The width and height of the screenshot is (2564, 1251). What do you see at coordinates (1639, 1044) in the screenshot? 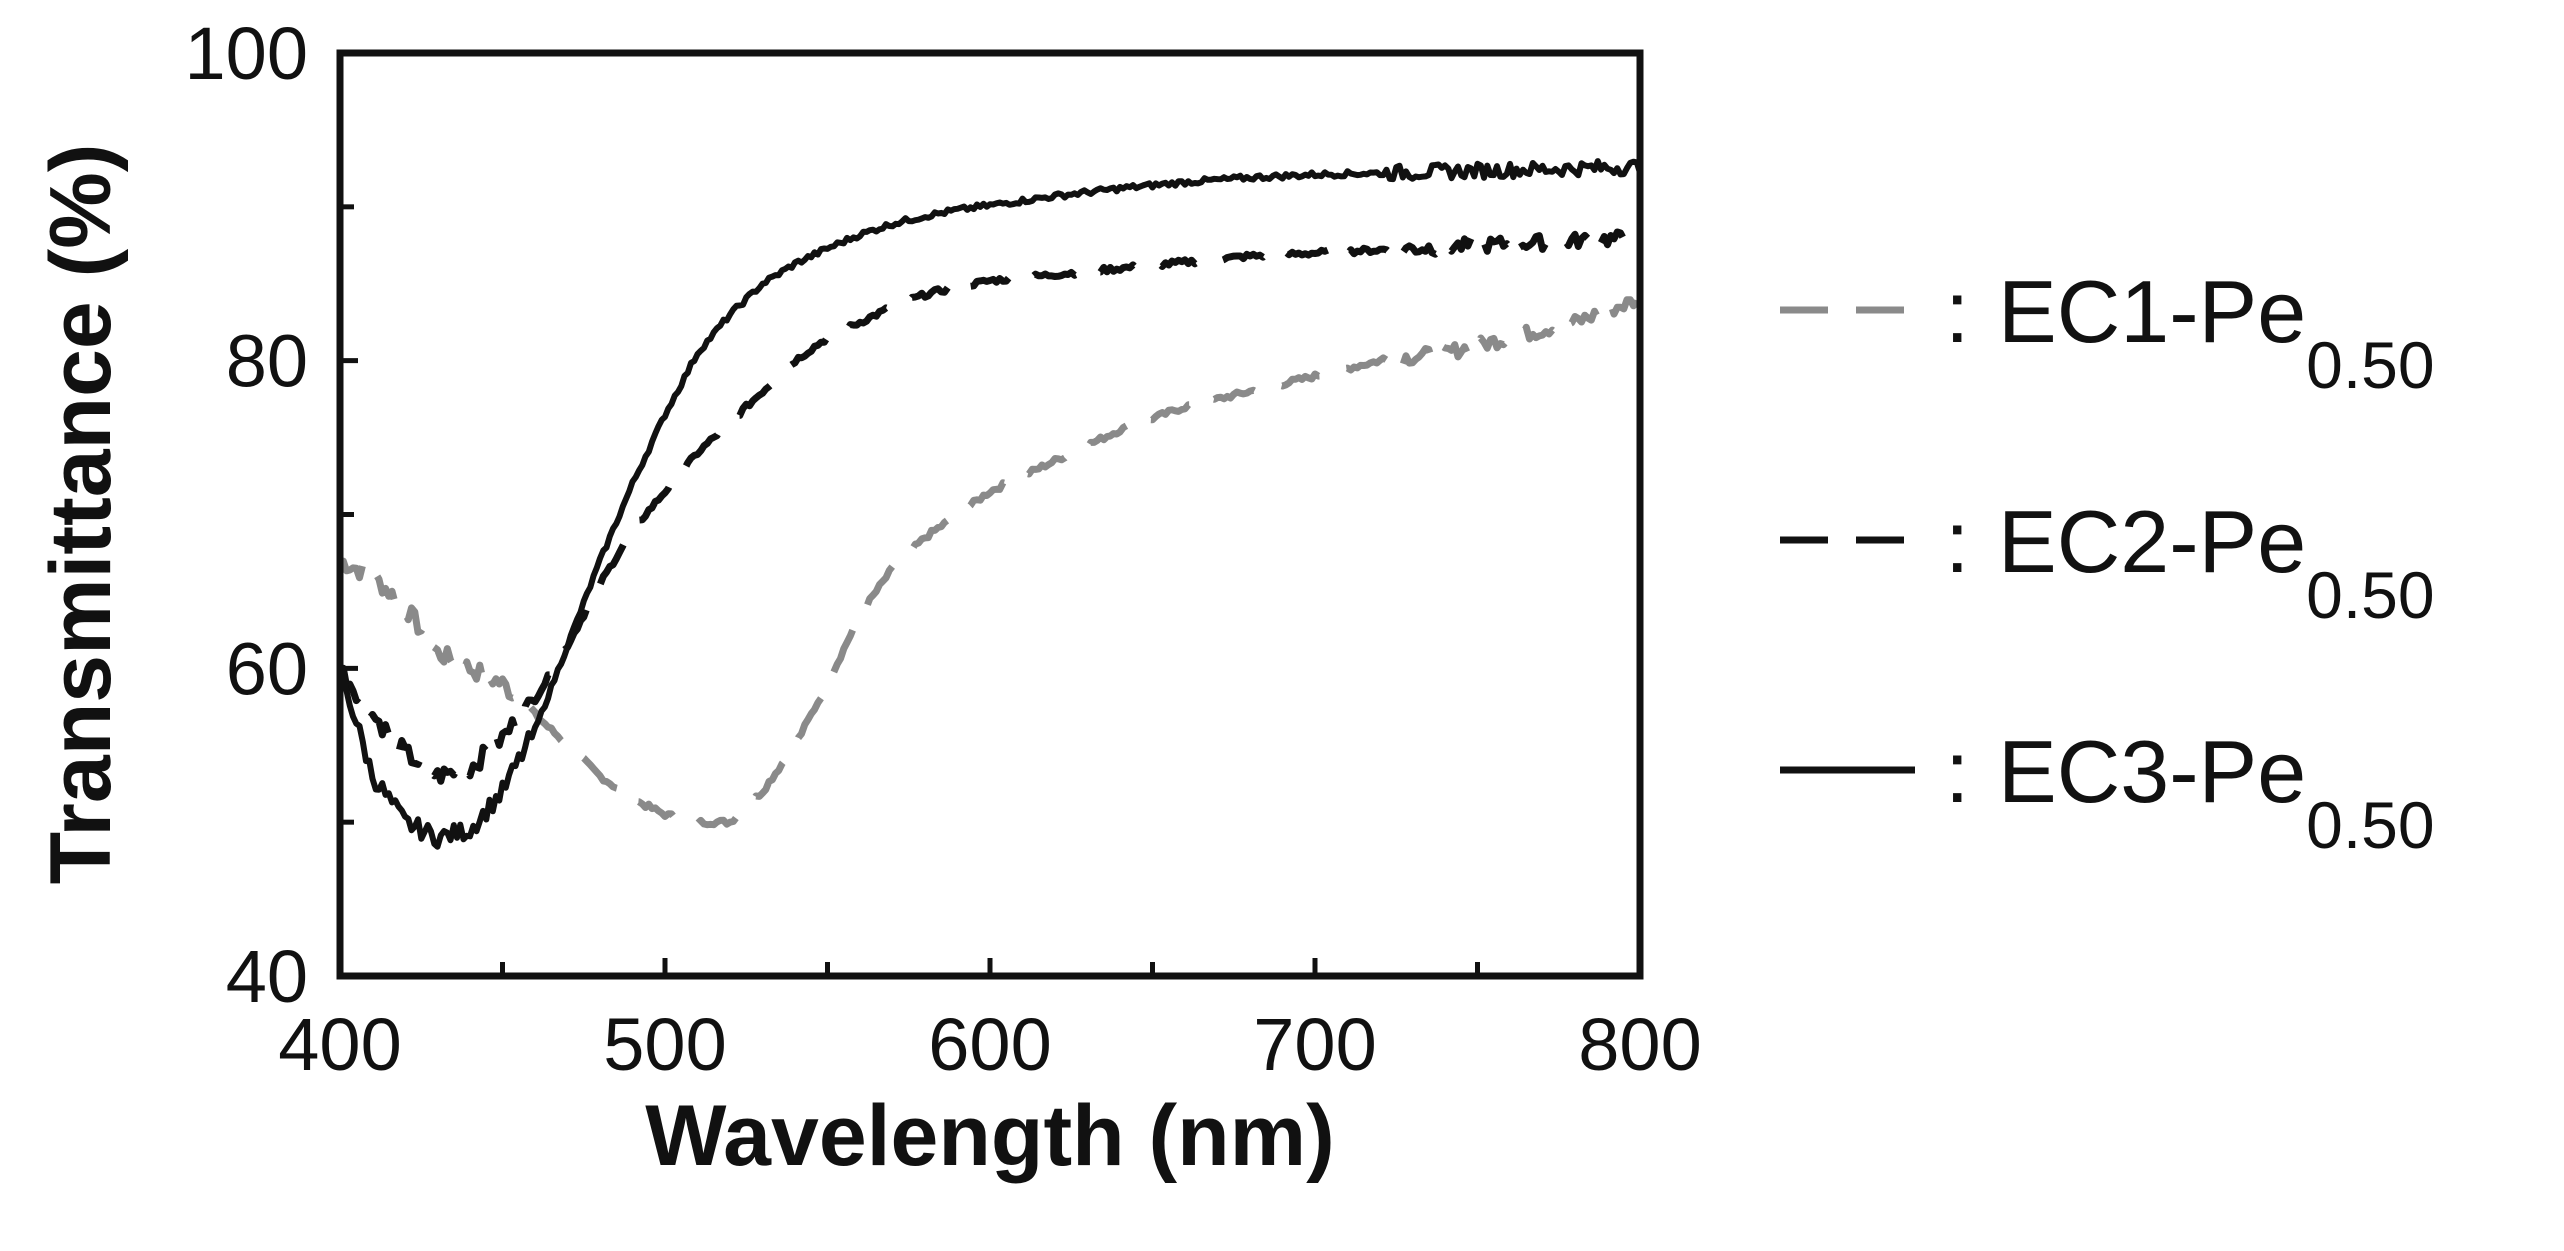
I see `x-tick-label-800: 800` at bounding box center [1639, 1044].